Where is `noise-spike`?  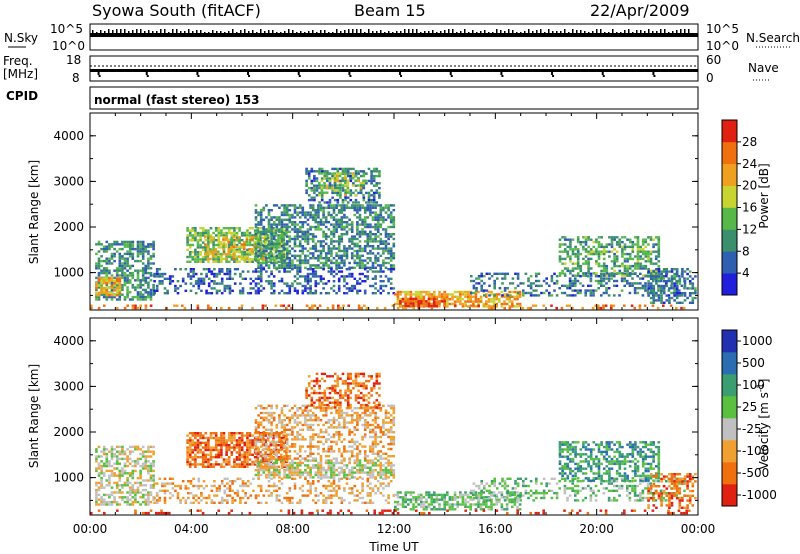 noise-spike is located at coordinates (625, 31).